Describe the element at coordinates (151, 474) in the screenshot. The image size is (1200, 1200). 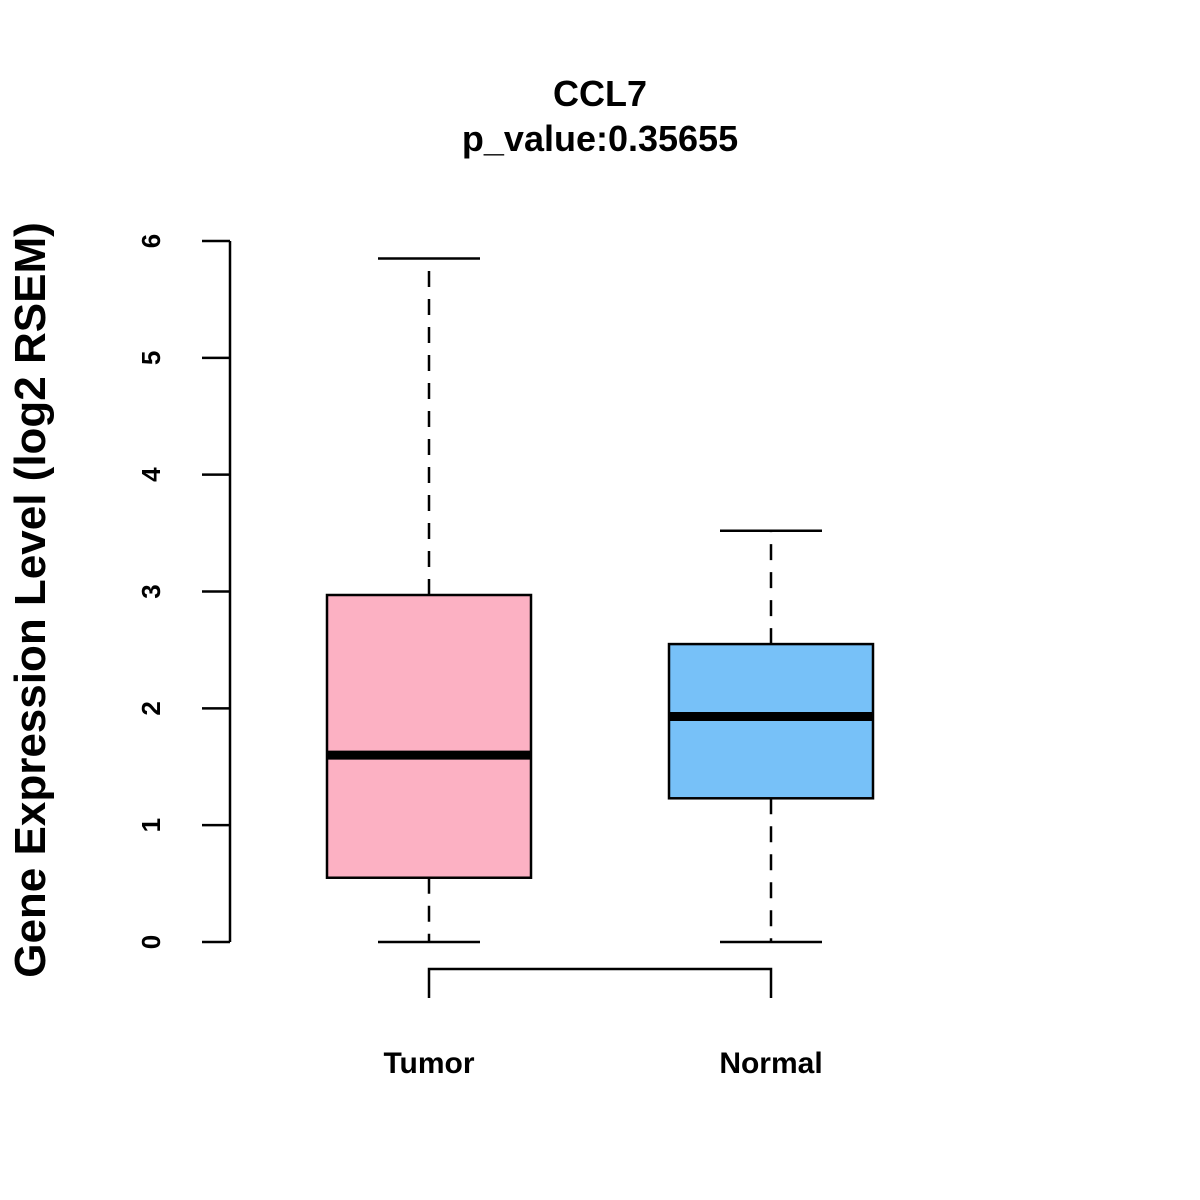
I see `y-tick-label: 4` at that location.